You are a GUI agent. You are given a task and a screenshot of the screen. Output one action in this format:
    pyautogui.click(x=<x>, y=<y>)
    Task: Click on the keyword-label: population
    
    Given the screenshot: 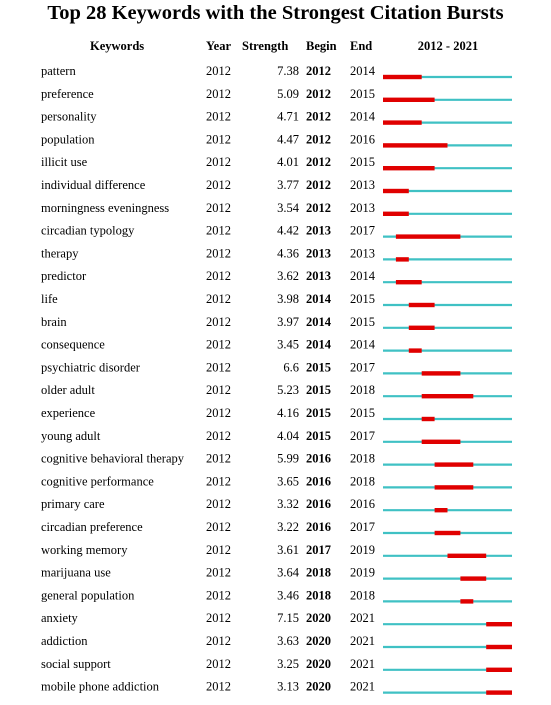 What is the action you would take?
    pyautogui.click(x=68, y=139)
    